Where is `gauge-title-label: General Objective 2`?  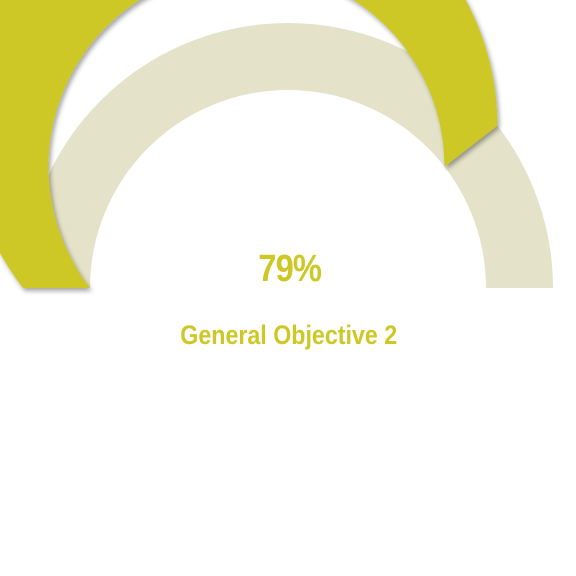 gauge-title-label: General Objective 2 is located at coordinates (289, 335).